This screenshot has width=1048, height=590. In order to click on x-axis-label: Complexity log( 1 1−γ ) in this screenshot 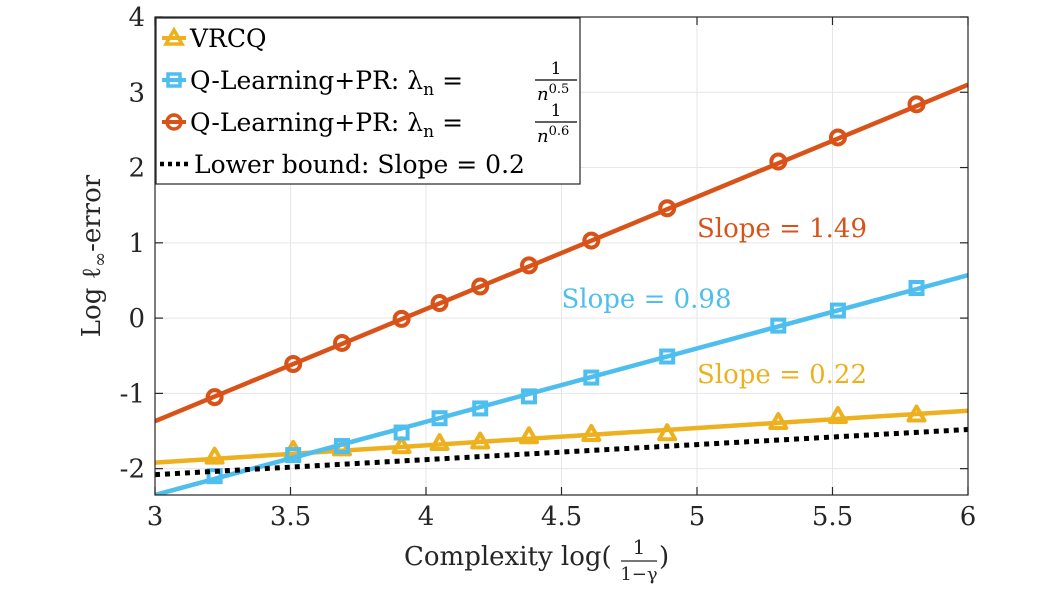, I will do `click(536, 560)`.